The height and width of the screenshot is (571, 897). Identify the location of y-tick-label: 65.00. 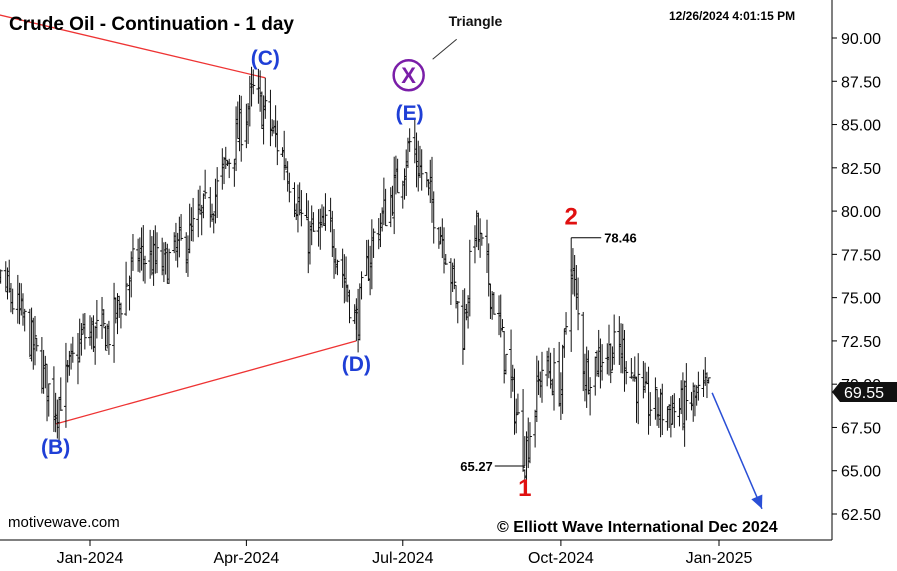
(861, 472).